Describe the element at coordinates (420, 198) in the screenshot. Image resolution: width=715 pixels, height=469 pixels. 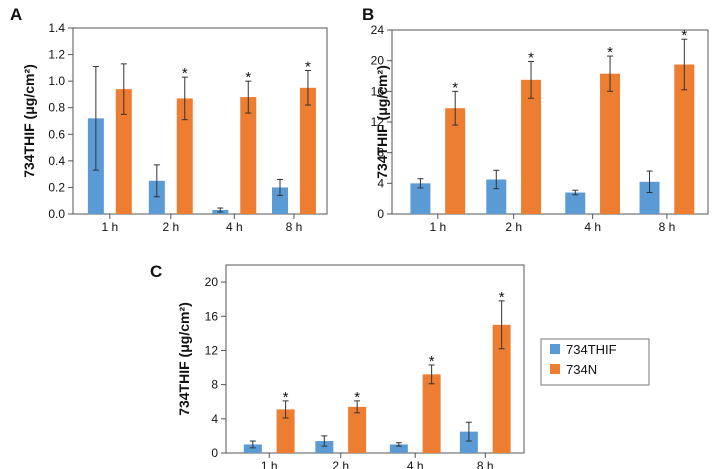
I see `bar-b-734thif-1h` at that location.